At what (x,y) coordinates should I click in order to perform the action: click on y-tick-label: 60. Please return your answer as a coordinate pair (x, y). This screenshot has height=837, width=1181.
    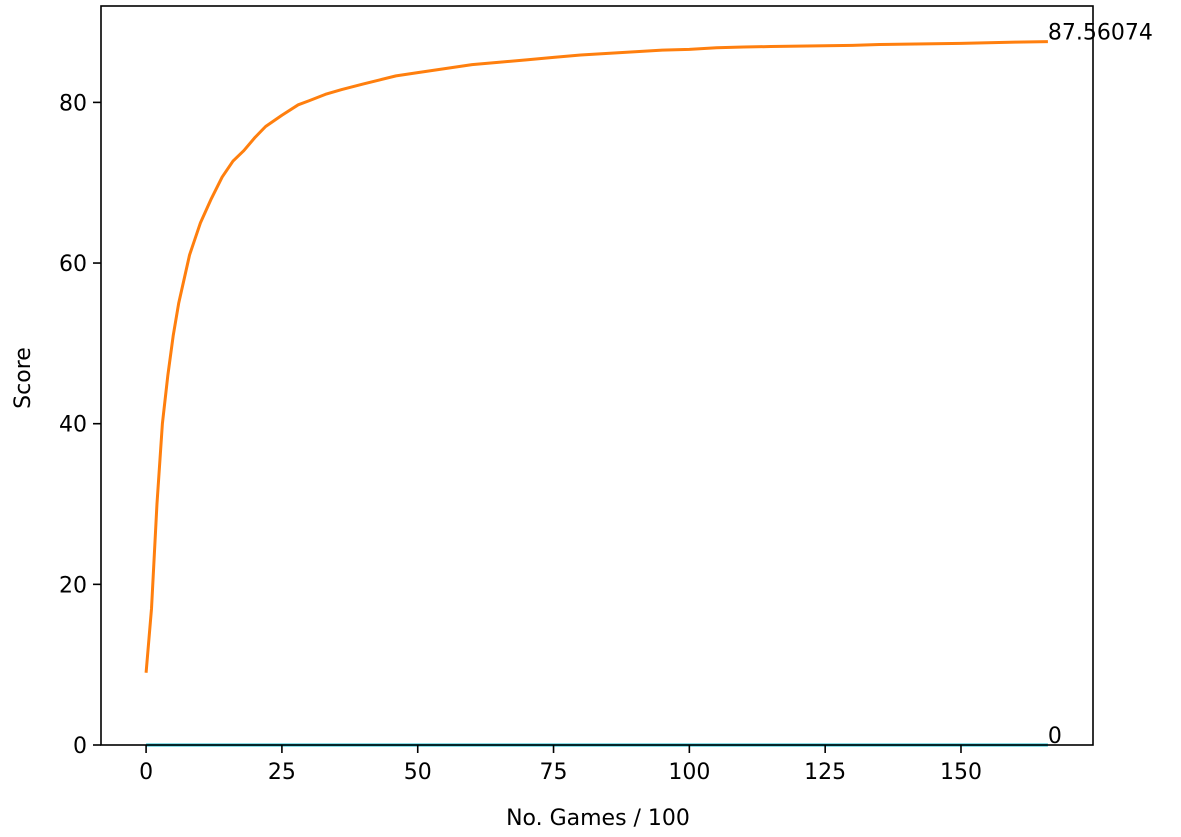
    Looking at the image, I should click on (73, 264).